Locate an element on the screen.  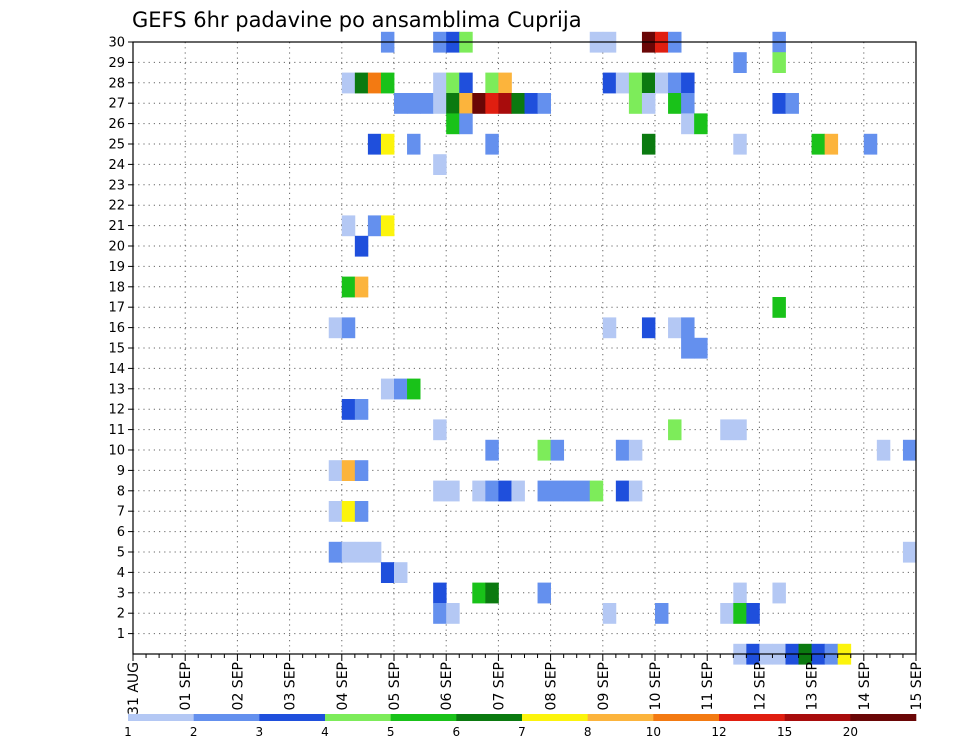
y-tick-label: 10 is located at coordinates (116, 451).